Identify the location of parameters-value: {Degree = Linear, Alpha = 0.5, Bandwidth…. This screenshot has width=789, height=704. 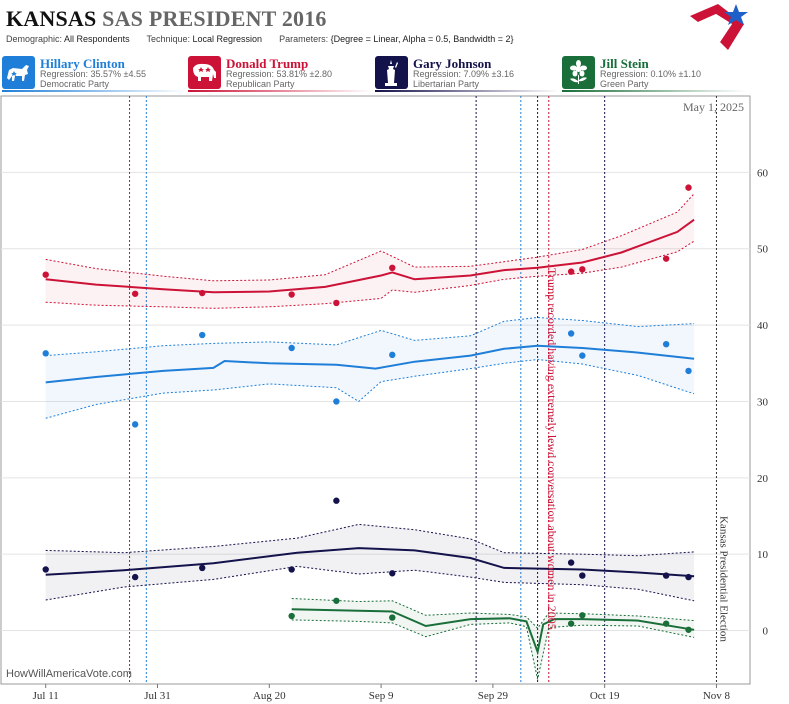
(422, 39).